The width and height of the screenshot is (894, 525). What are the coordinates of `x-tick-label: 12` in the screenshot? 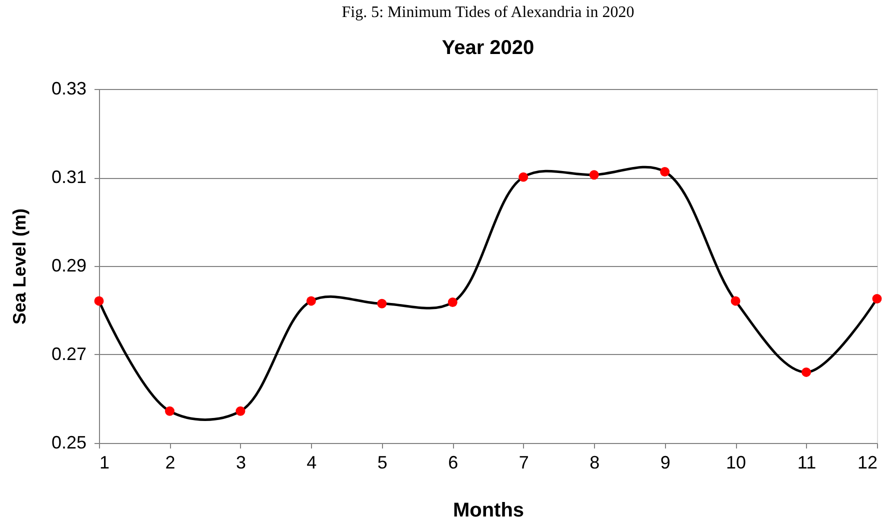 It's located at (867, 462).